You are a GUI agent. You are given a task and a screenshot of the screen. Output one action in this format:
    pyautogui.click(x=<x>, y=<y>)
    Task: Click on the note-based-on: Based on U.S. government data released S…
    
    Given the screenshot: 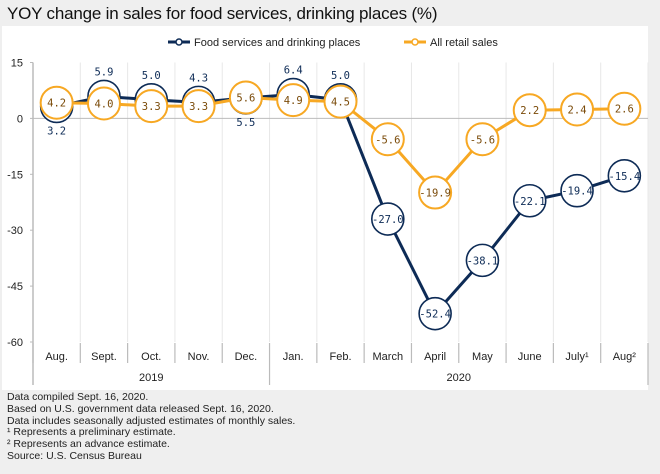 What is the action you would take?
    pyautogui.click(x=140, y=408)
    